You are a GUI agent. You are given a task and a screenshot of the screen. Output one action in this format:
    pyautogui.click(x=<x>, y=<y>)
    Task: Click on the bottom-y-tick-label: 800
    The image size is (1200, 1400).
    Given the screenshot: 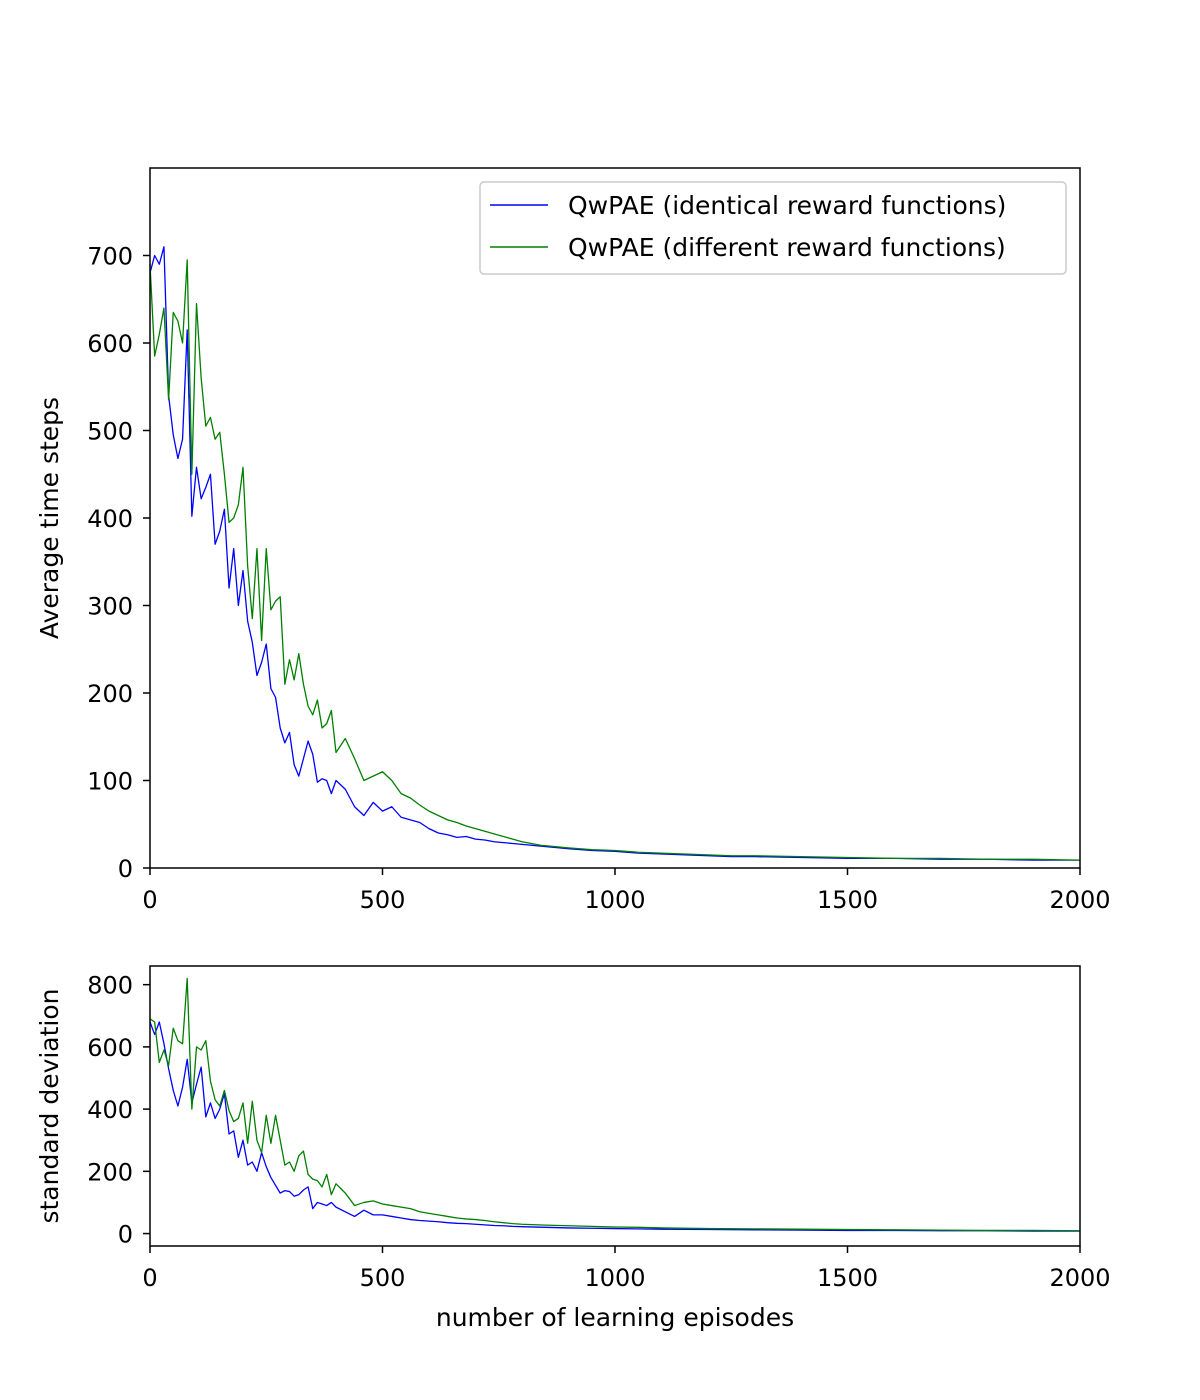 What is the action you would take?
    pyautogui.click(x=110, y=986)
    